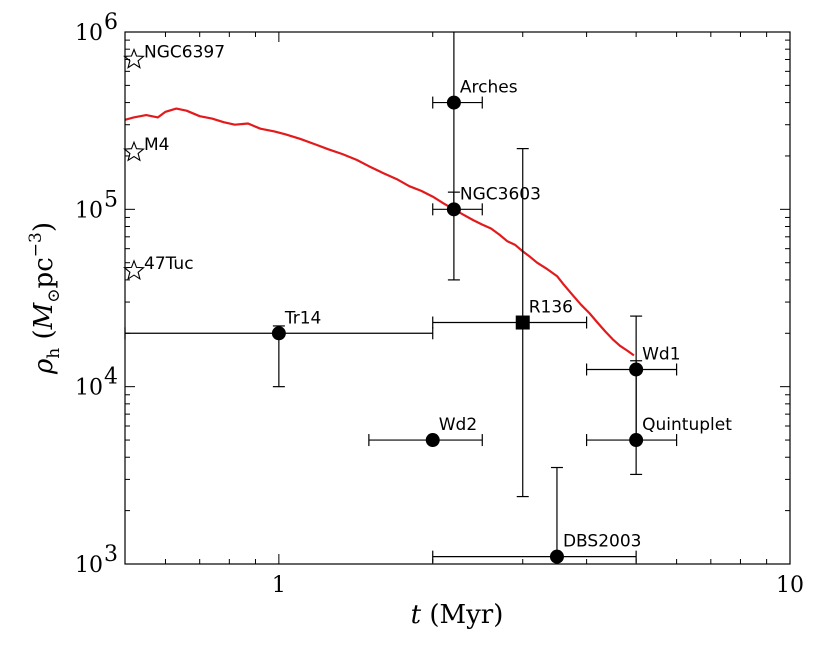 The height and width of the screenshot is (664, 830). What do you see at coordinates (279, 585) in the screenshot?
I see `x-tick-label: 1` at bounding box center [279, 585].